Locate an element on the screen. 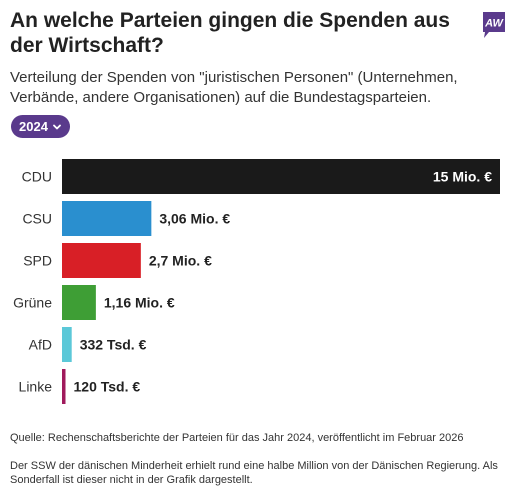 The height and width of the screenshot is (494, 520). bar-grüne is located at coordinates (79, 302).